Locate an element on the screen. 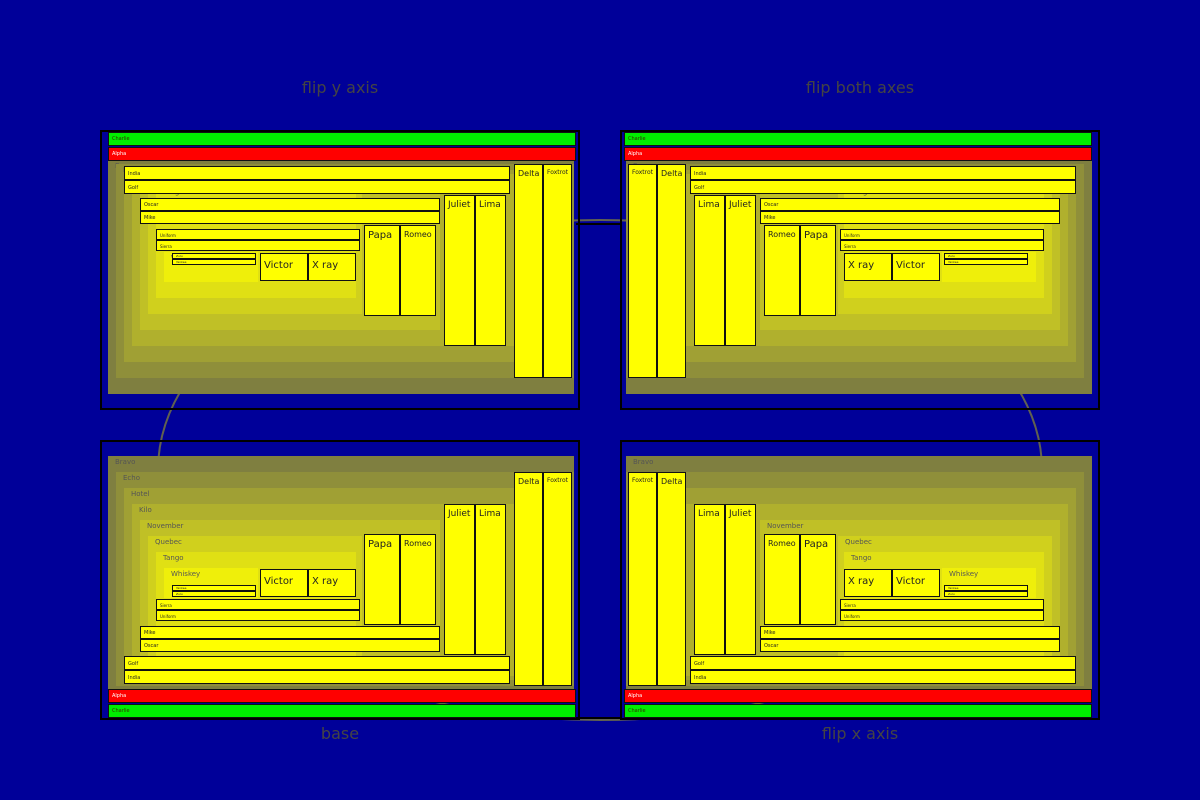 This screenshot has height=800, width=1200. panel-frame-bottom-right is located at coordinates (860, 580).